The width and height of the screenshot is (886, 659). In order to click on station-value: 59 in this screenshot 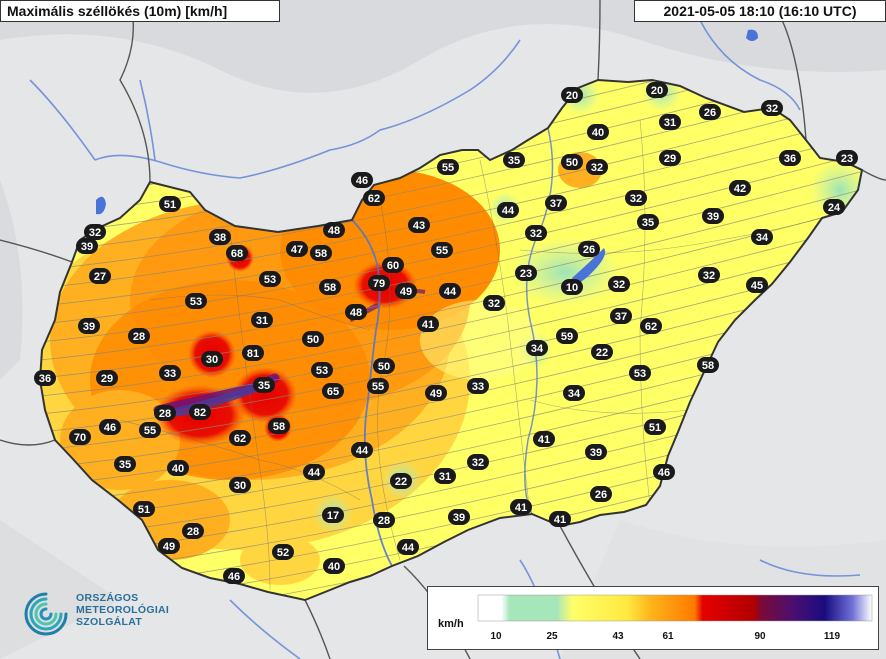, I will do `click(567, 337)`.